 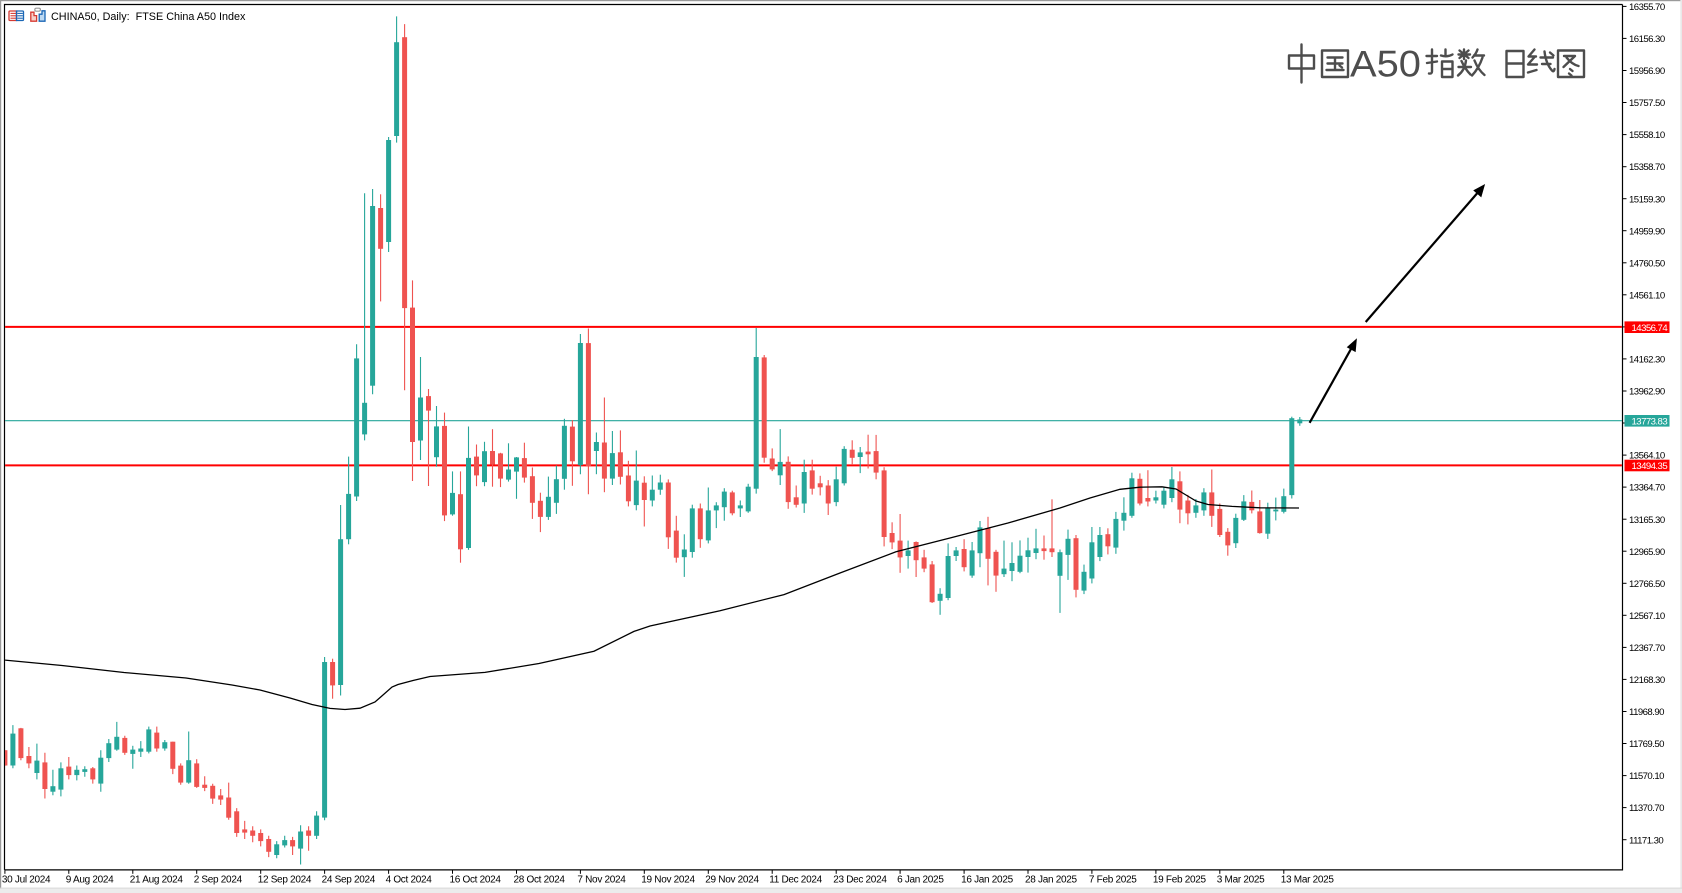 What do you see at coordinates (1646, 744) in the screenshot?
I see `svg-text: 11769.50` at bounding box center [1646, 744].